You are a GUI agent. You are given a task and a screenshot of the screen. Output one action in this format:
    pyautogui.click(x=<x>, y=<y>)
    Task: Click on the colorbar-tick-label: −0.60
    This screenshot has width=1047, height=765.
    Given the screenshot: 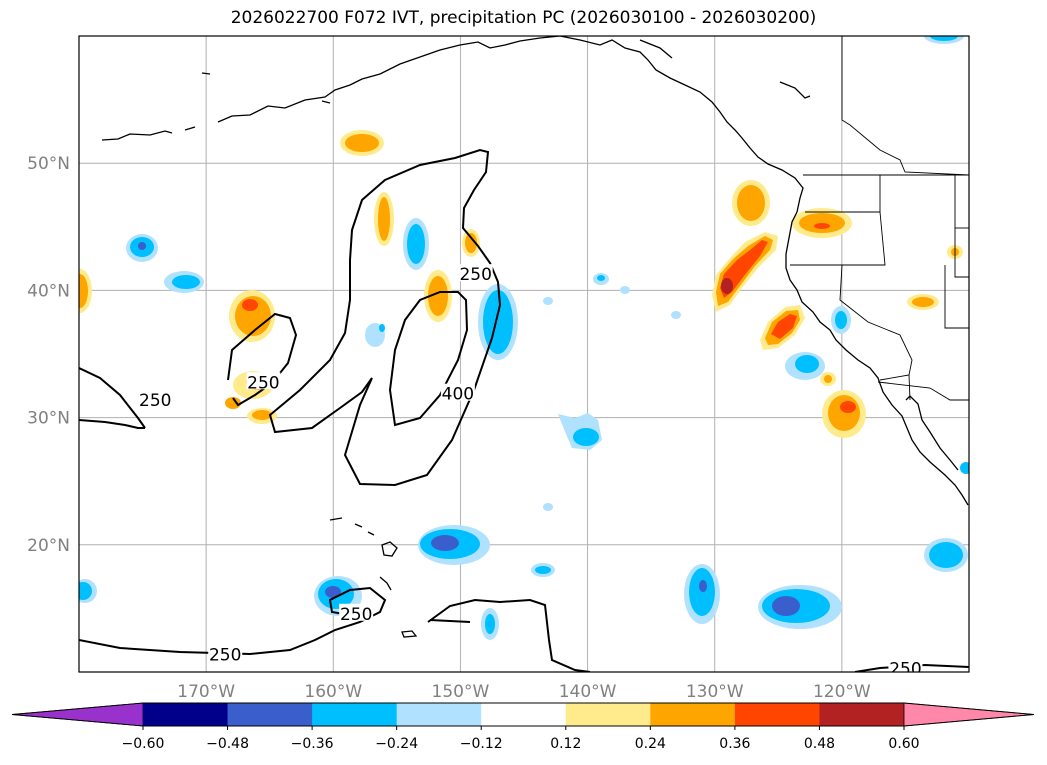 What is the action you would take?
    pyautogui.click(x=143, y=744)
    